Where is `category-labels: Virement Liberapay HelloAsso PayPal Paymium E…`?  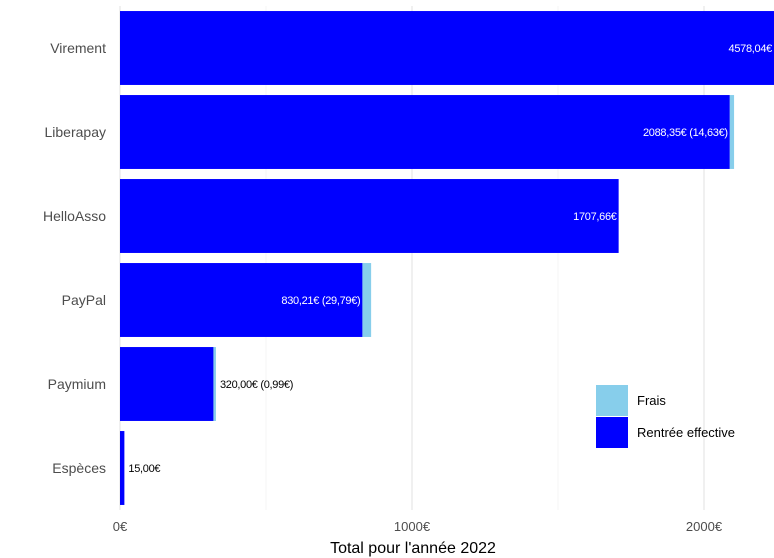
category-labels: Virement Liberapay HelloAsso PayPal Paymium E… is located at coordinates (74, 258).